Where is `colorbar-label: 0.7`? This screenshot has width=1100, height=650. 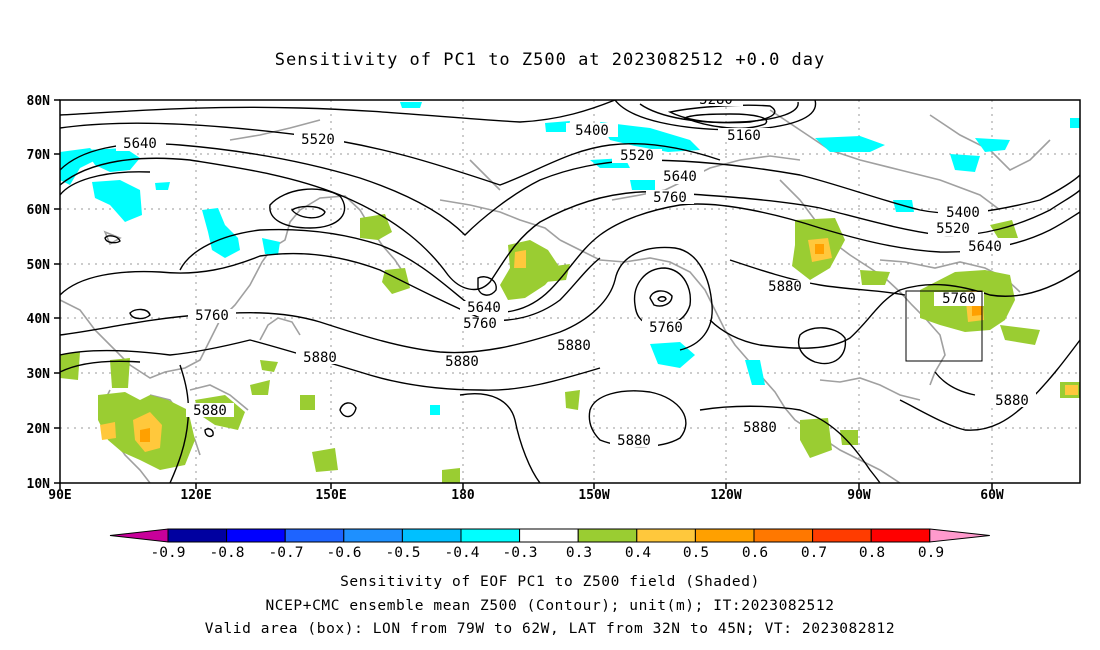
colorbar-label: 0.7 is located at coordinates (814, 553).